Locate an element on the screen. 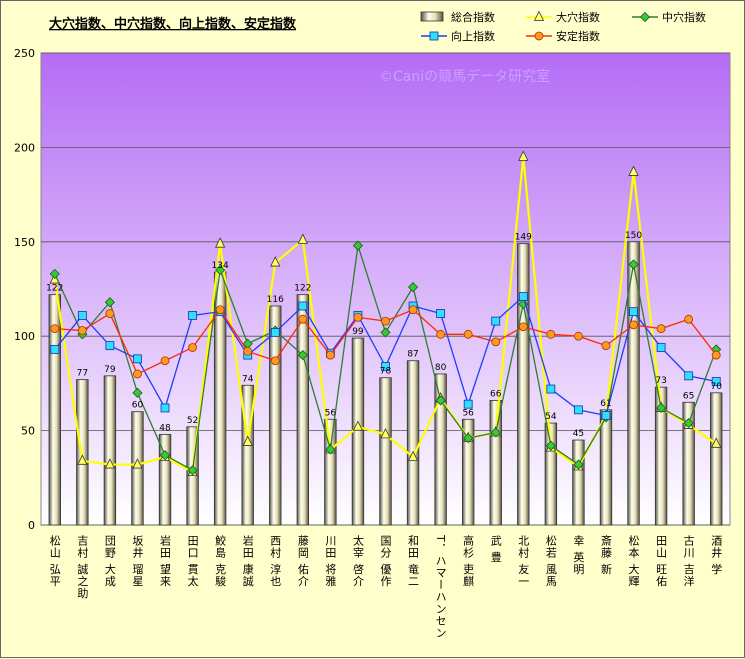 Image resolution: width=745 pixels, height=659 pixels. data-label: 149 is located at coordinates (523, 238).